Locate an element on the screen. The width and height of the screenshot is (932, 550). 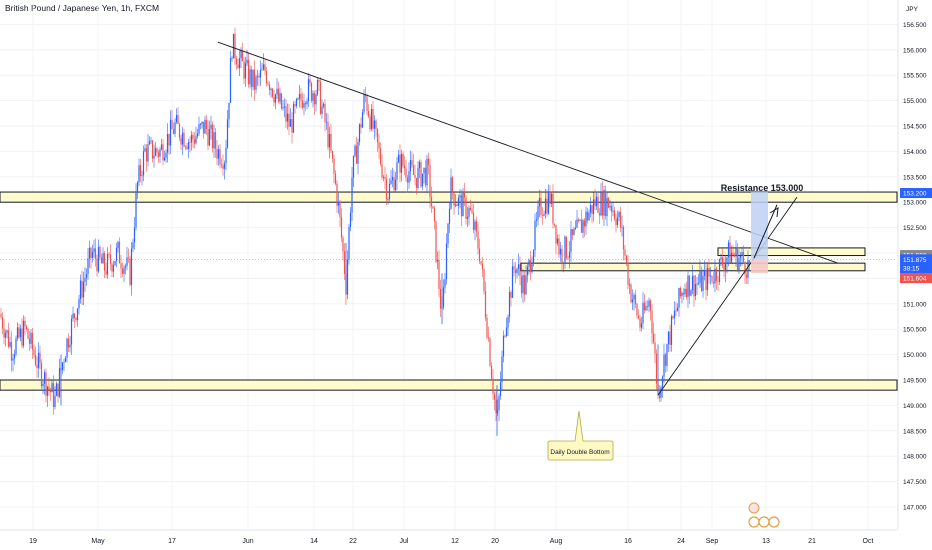
trendline-ascending is located at coordinates (727, 296).